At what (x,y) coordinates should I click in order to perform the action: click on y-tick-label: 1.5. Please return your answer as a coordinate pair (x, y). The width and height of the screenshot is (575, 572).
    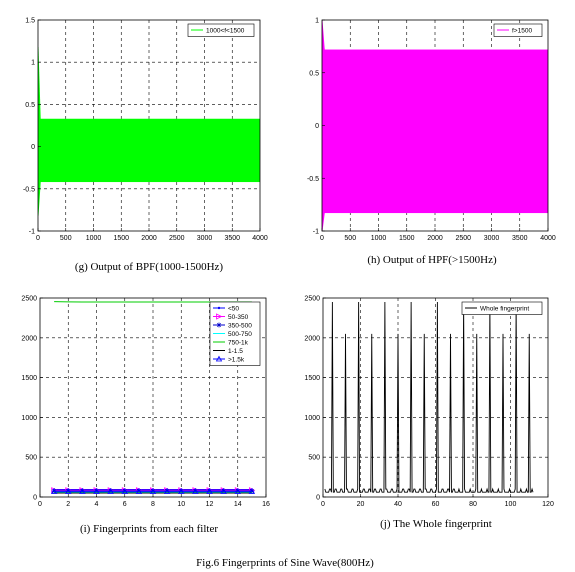
    Looking at the image, I should click on (30, 21).